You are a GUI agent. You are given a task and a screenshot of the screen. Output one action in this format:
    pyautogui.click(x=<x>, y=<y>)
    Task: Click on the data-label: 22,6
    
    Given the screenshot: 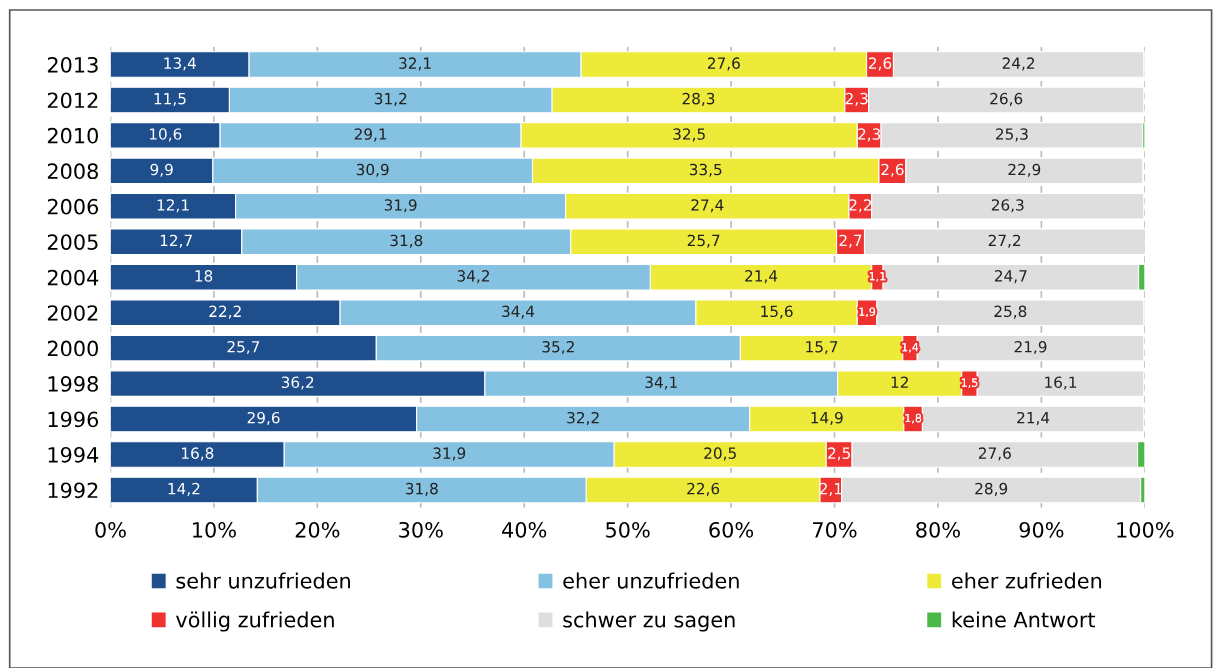 What is the action you would take?
    pyautogui.click(x=703, y=489)
    